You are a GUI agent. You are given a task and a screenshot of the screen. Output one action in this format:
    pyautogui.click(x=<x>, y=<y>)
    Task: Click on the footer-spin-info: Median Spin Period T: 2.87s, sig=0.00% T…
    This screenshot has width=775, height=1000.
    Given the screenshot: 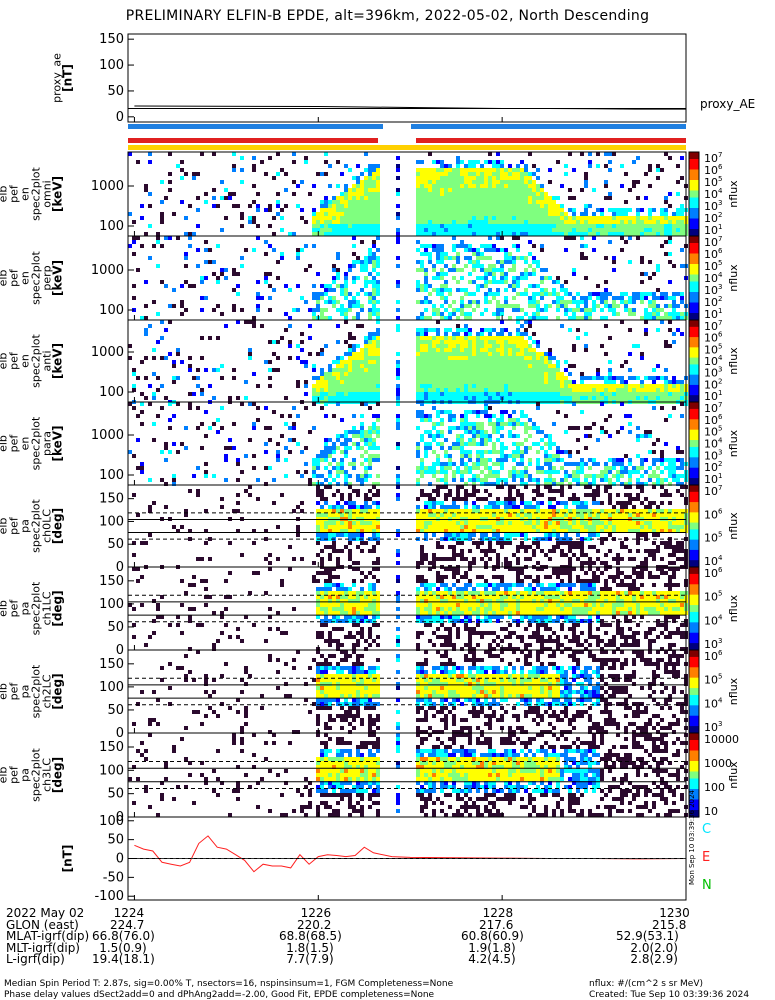 What is the action you would take?
    pyautogui.click(x=229, y=984)
    